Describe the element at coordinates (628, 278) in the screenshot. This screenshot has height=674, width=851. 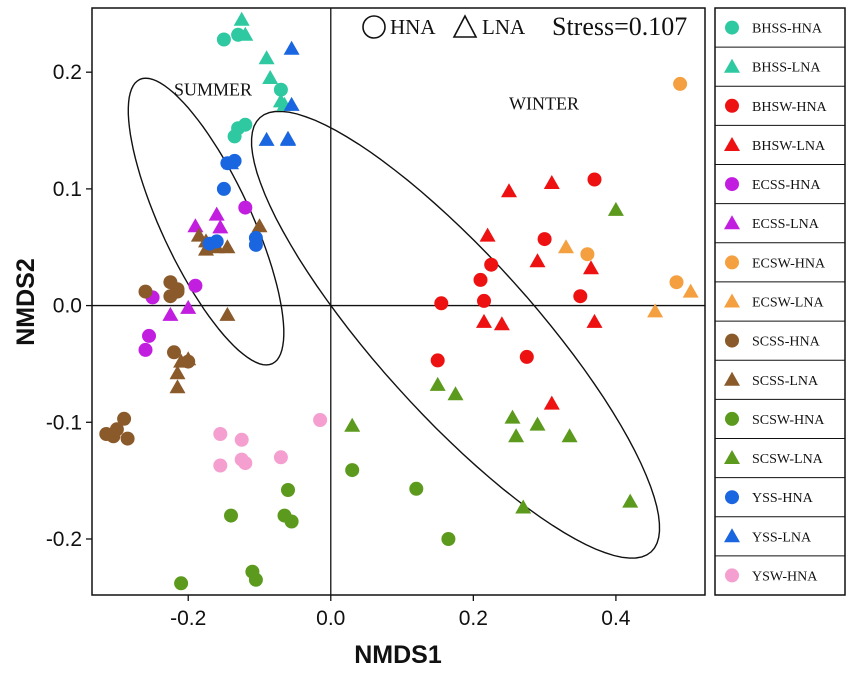
I see `series-ecsw-lna` at that location.